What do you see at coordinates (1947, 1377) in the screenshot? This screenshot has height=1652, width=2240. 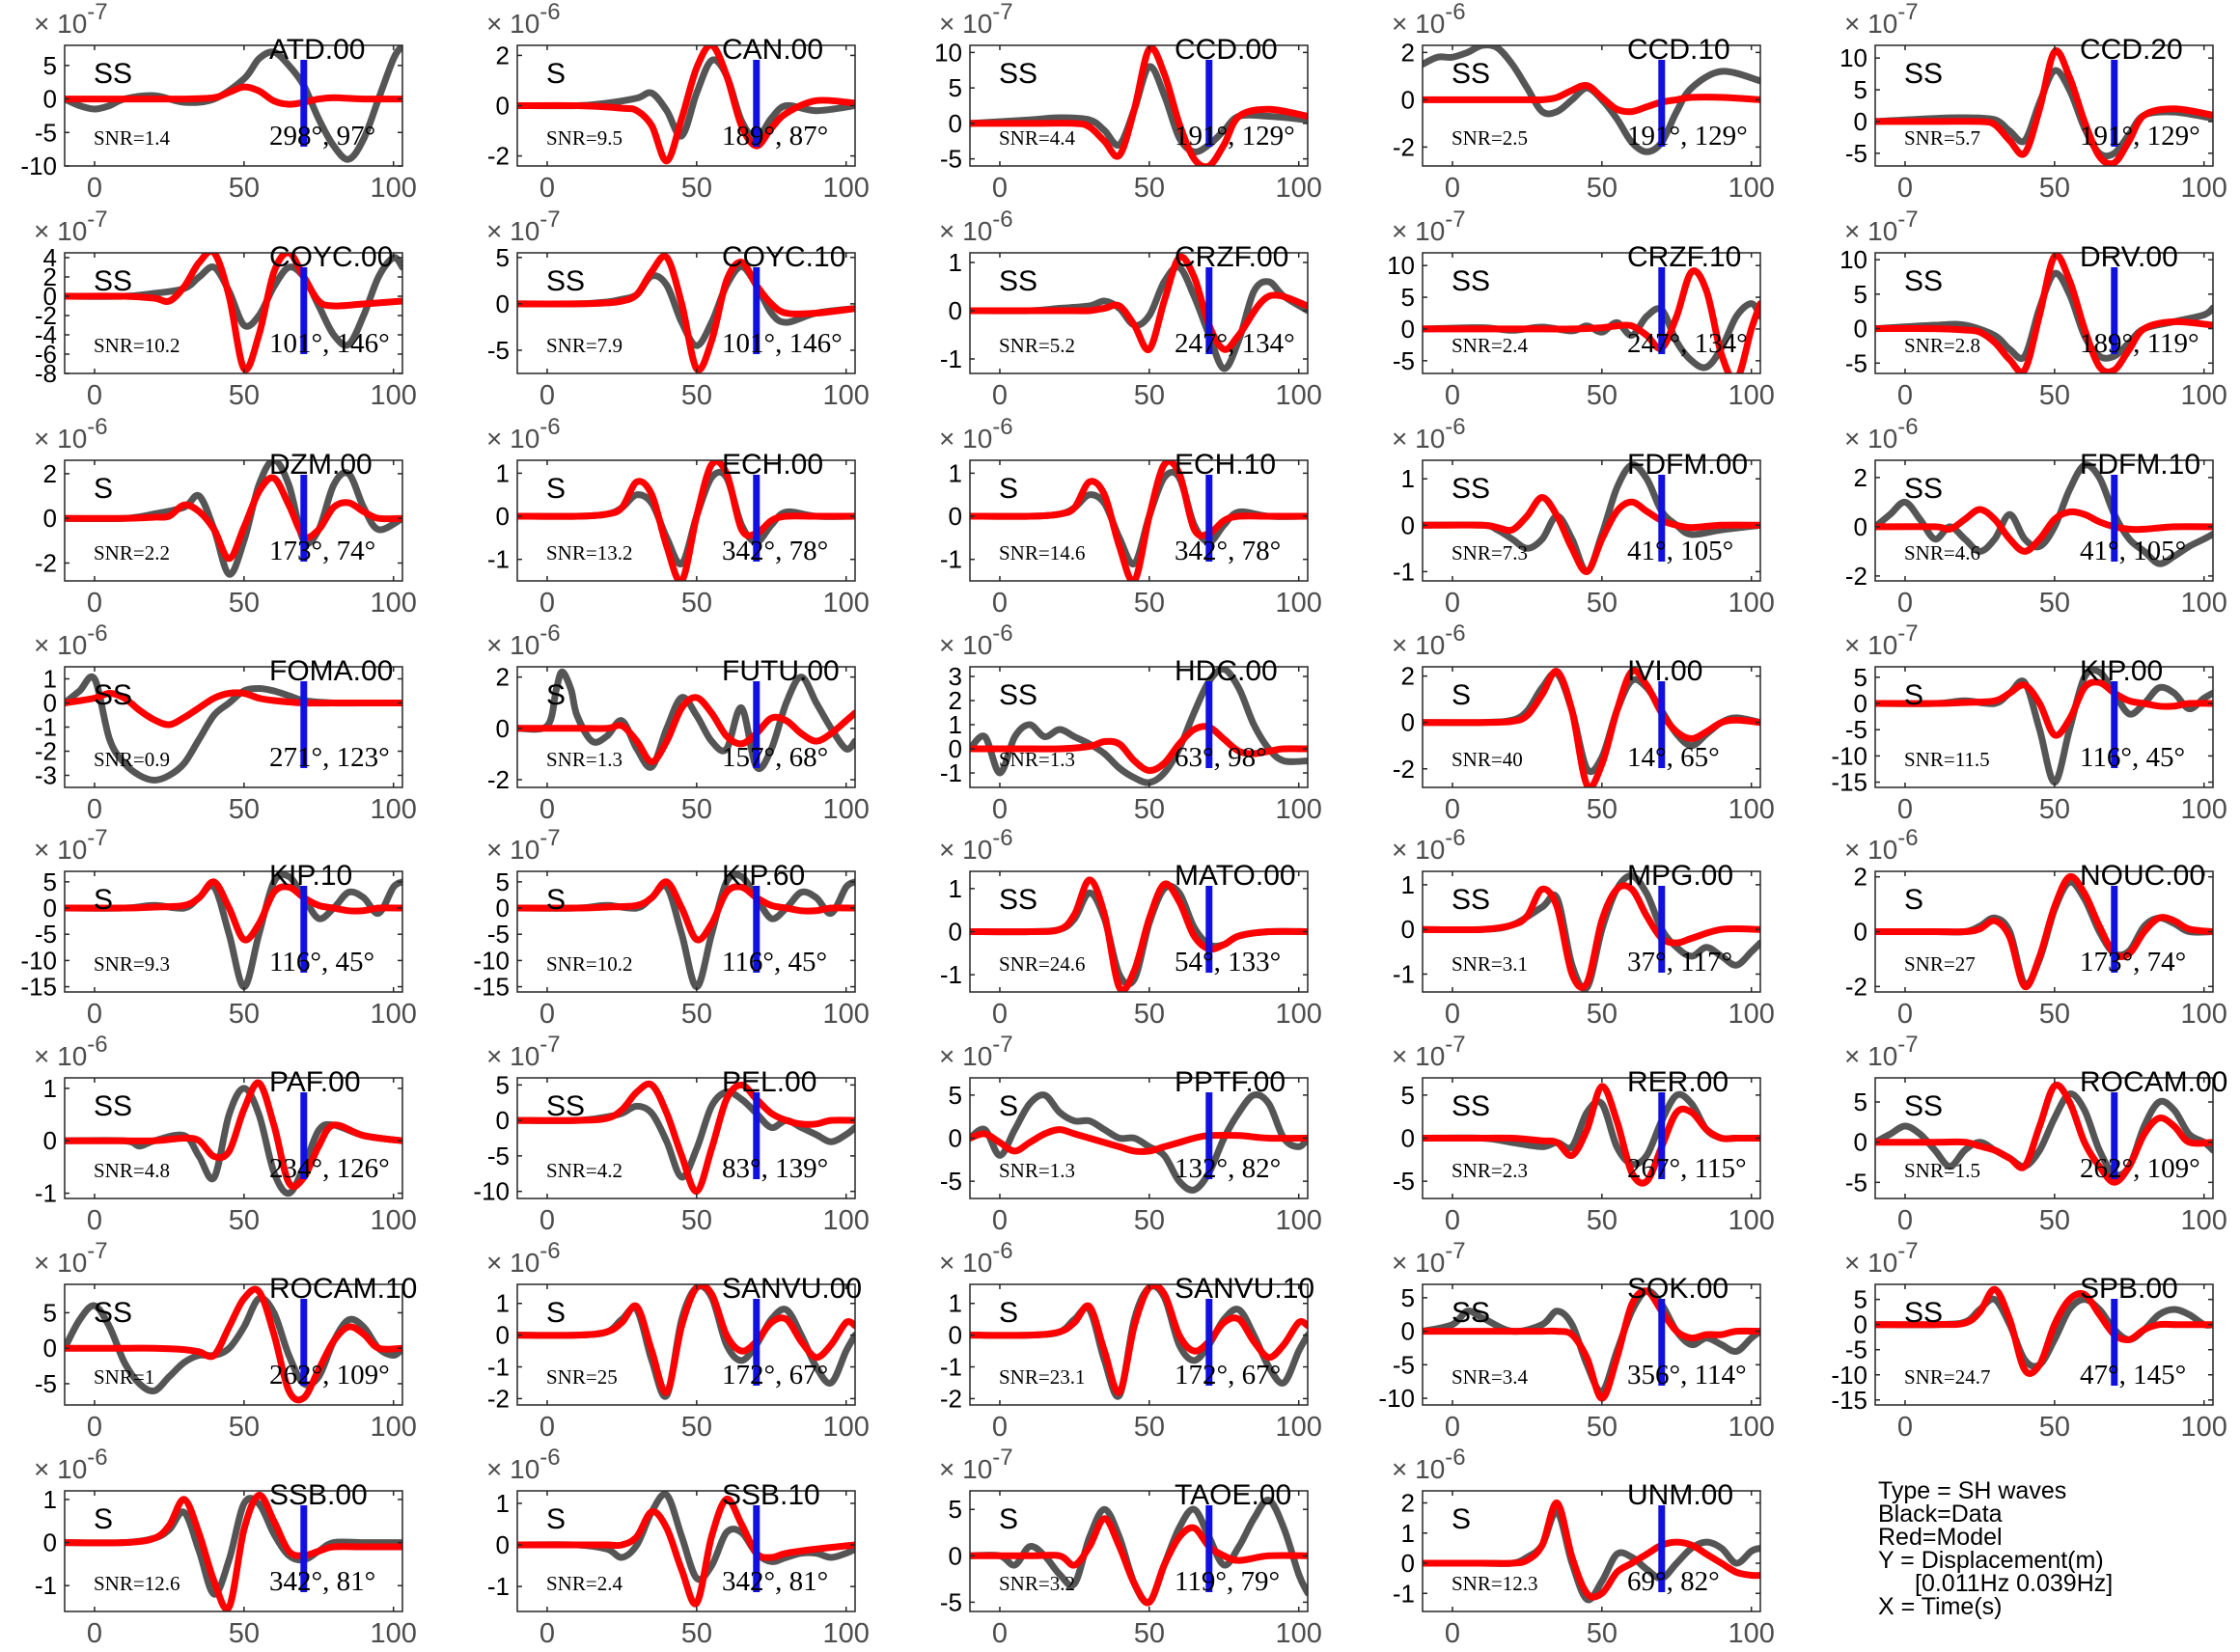 I see `snr-label: SNR=24.7` at bounding box center [1947, 1377].